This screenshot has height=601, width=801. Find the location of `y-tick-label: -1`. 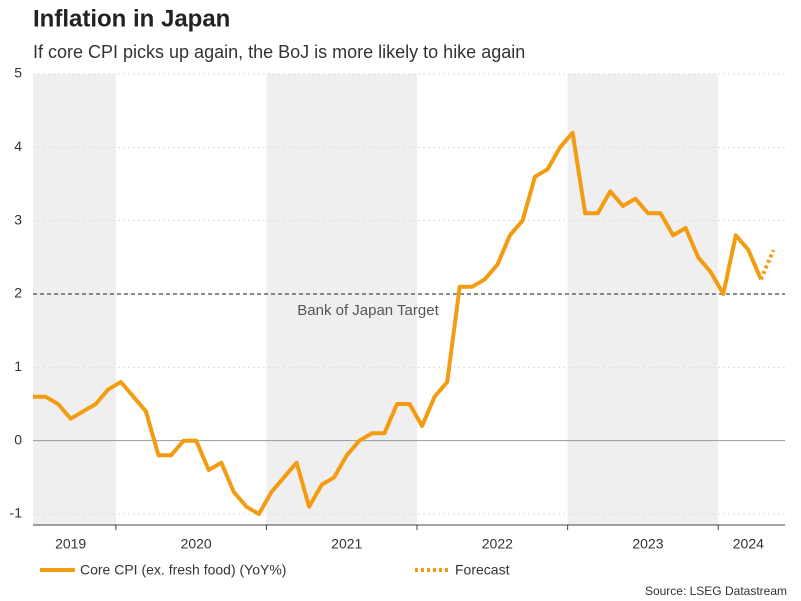

y-tick-label: -1 is located at coordinates (16, 513).